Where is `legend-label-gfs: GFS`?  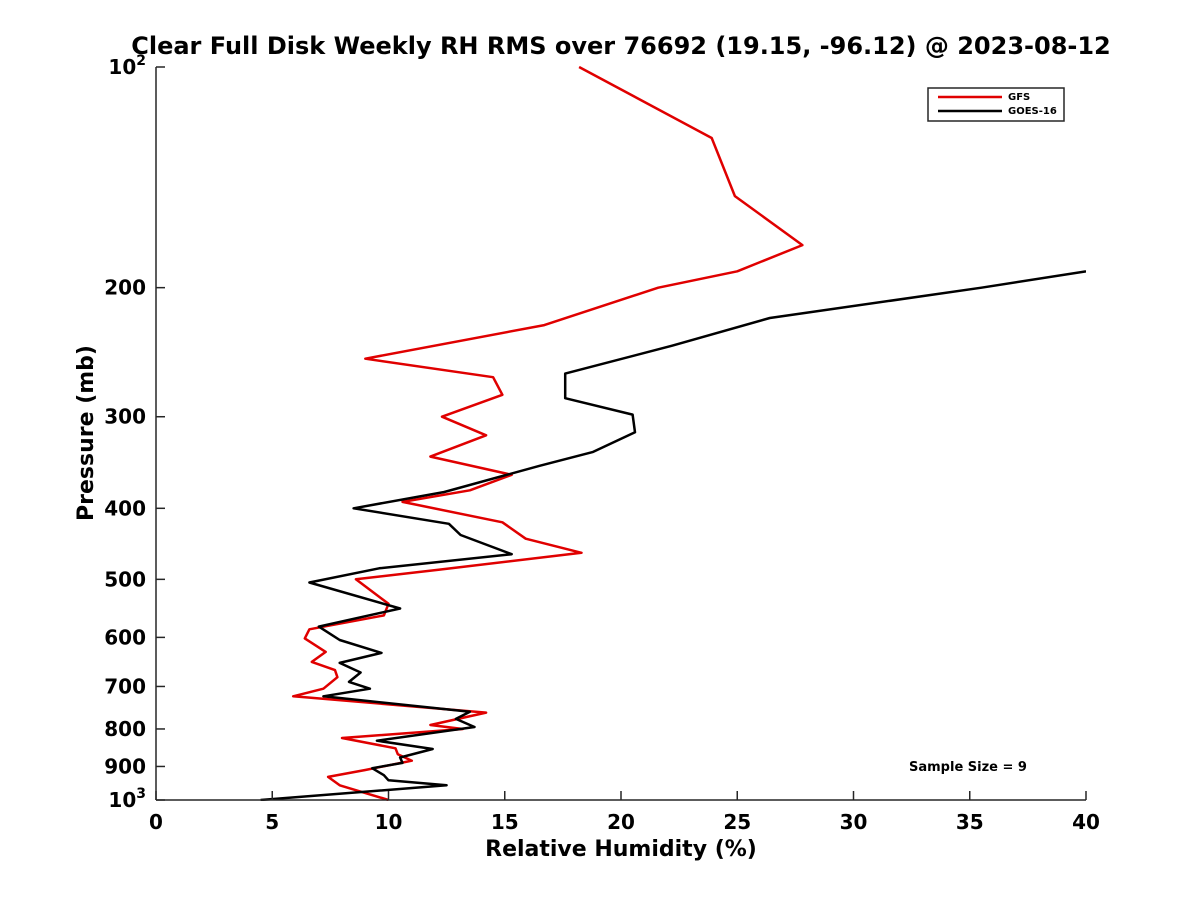 legend-label-gfs: GFS is located at coordinates (1019, 97).